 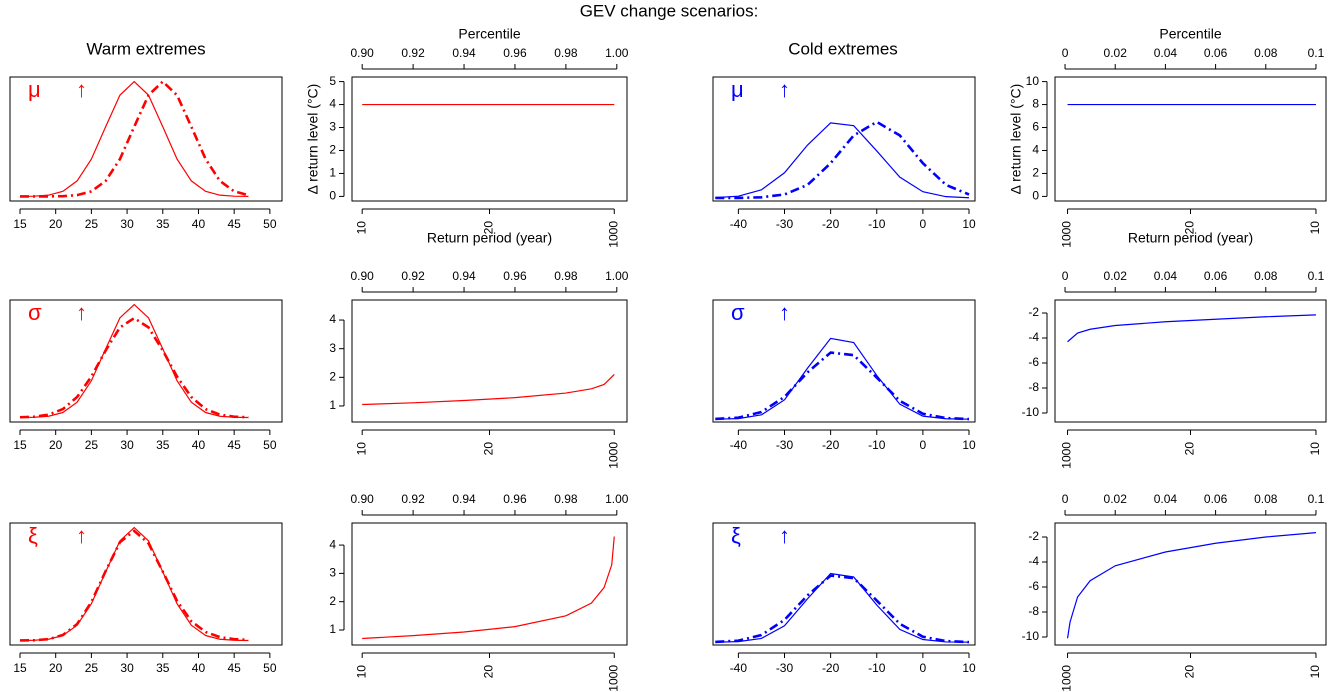 What do you see at coordinates (1035, 127) in the screenshot?
I see `y-tick-label: 6` at bounding box center [1035, 127].